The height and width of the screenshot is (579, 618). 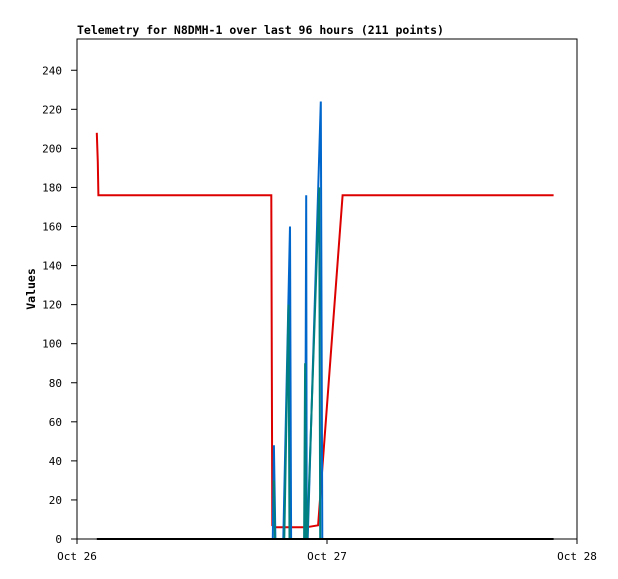 I want to click on y-tick-label-0: 0, so click(x=58, y=539).